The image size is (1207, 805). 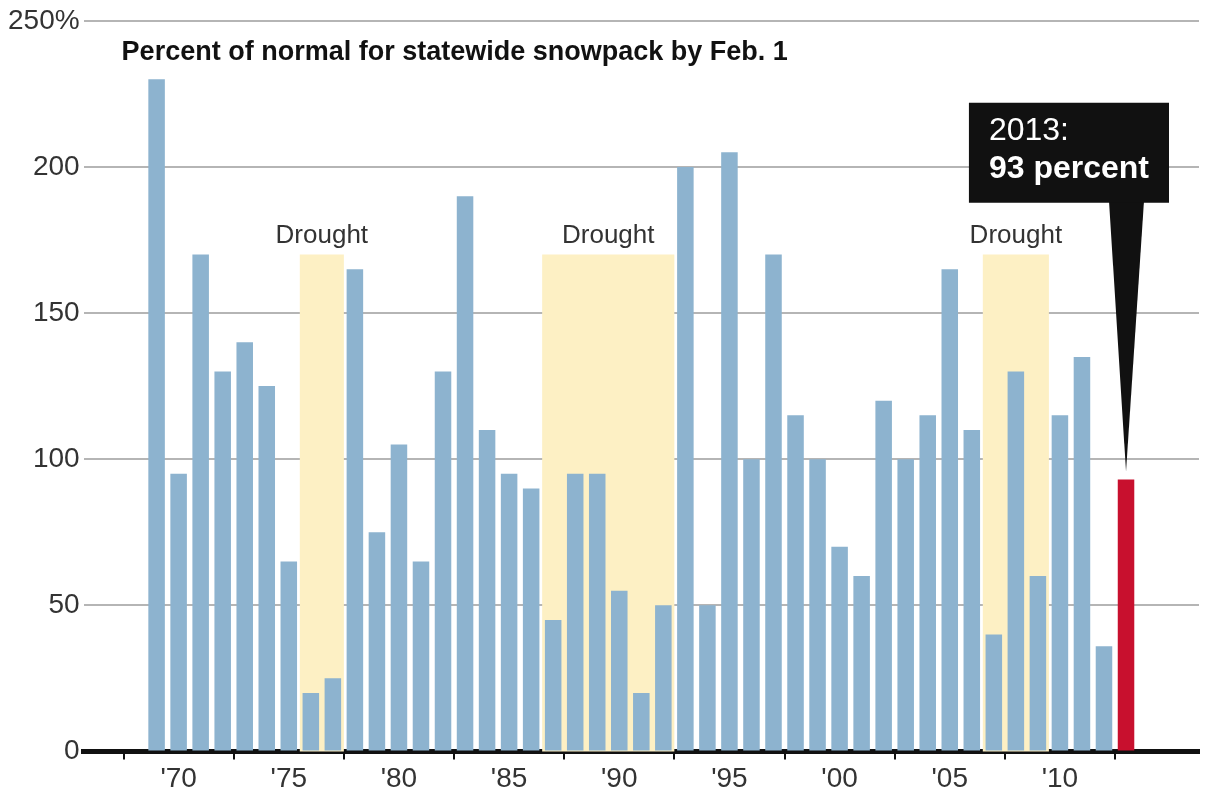 I want to click on y-tick-label: 200, so click(x=56, y=165).